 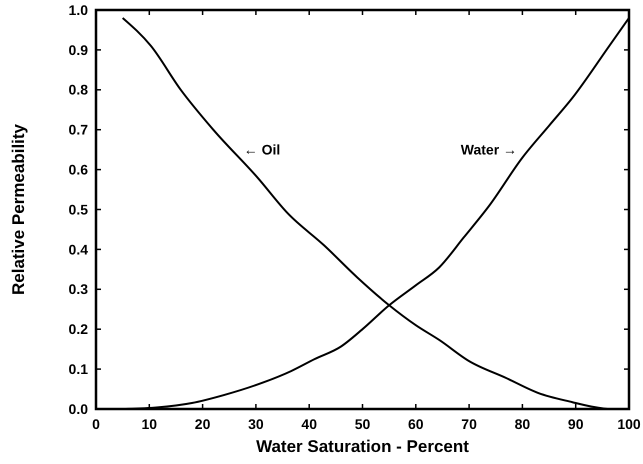 What do you see at coordinates (629, 424) in the screenshot?
I see `x-tick-label: 100` at bounding box center [629, 424].